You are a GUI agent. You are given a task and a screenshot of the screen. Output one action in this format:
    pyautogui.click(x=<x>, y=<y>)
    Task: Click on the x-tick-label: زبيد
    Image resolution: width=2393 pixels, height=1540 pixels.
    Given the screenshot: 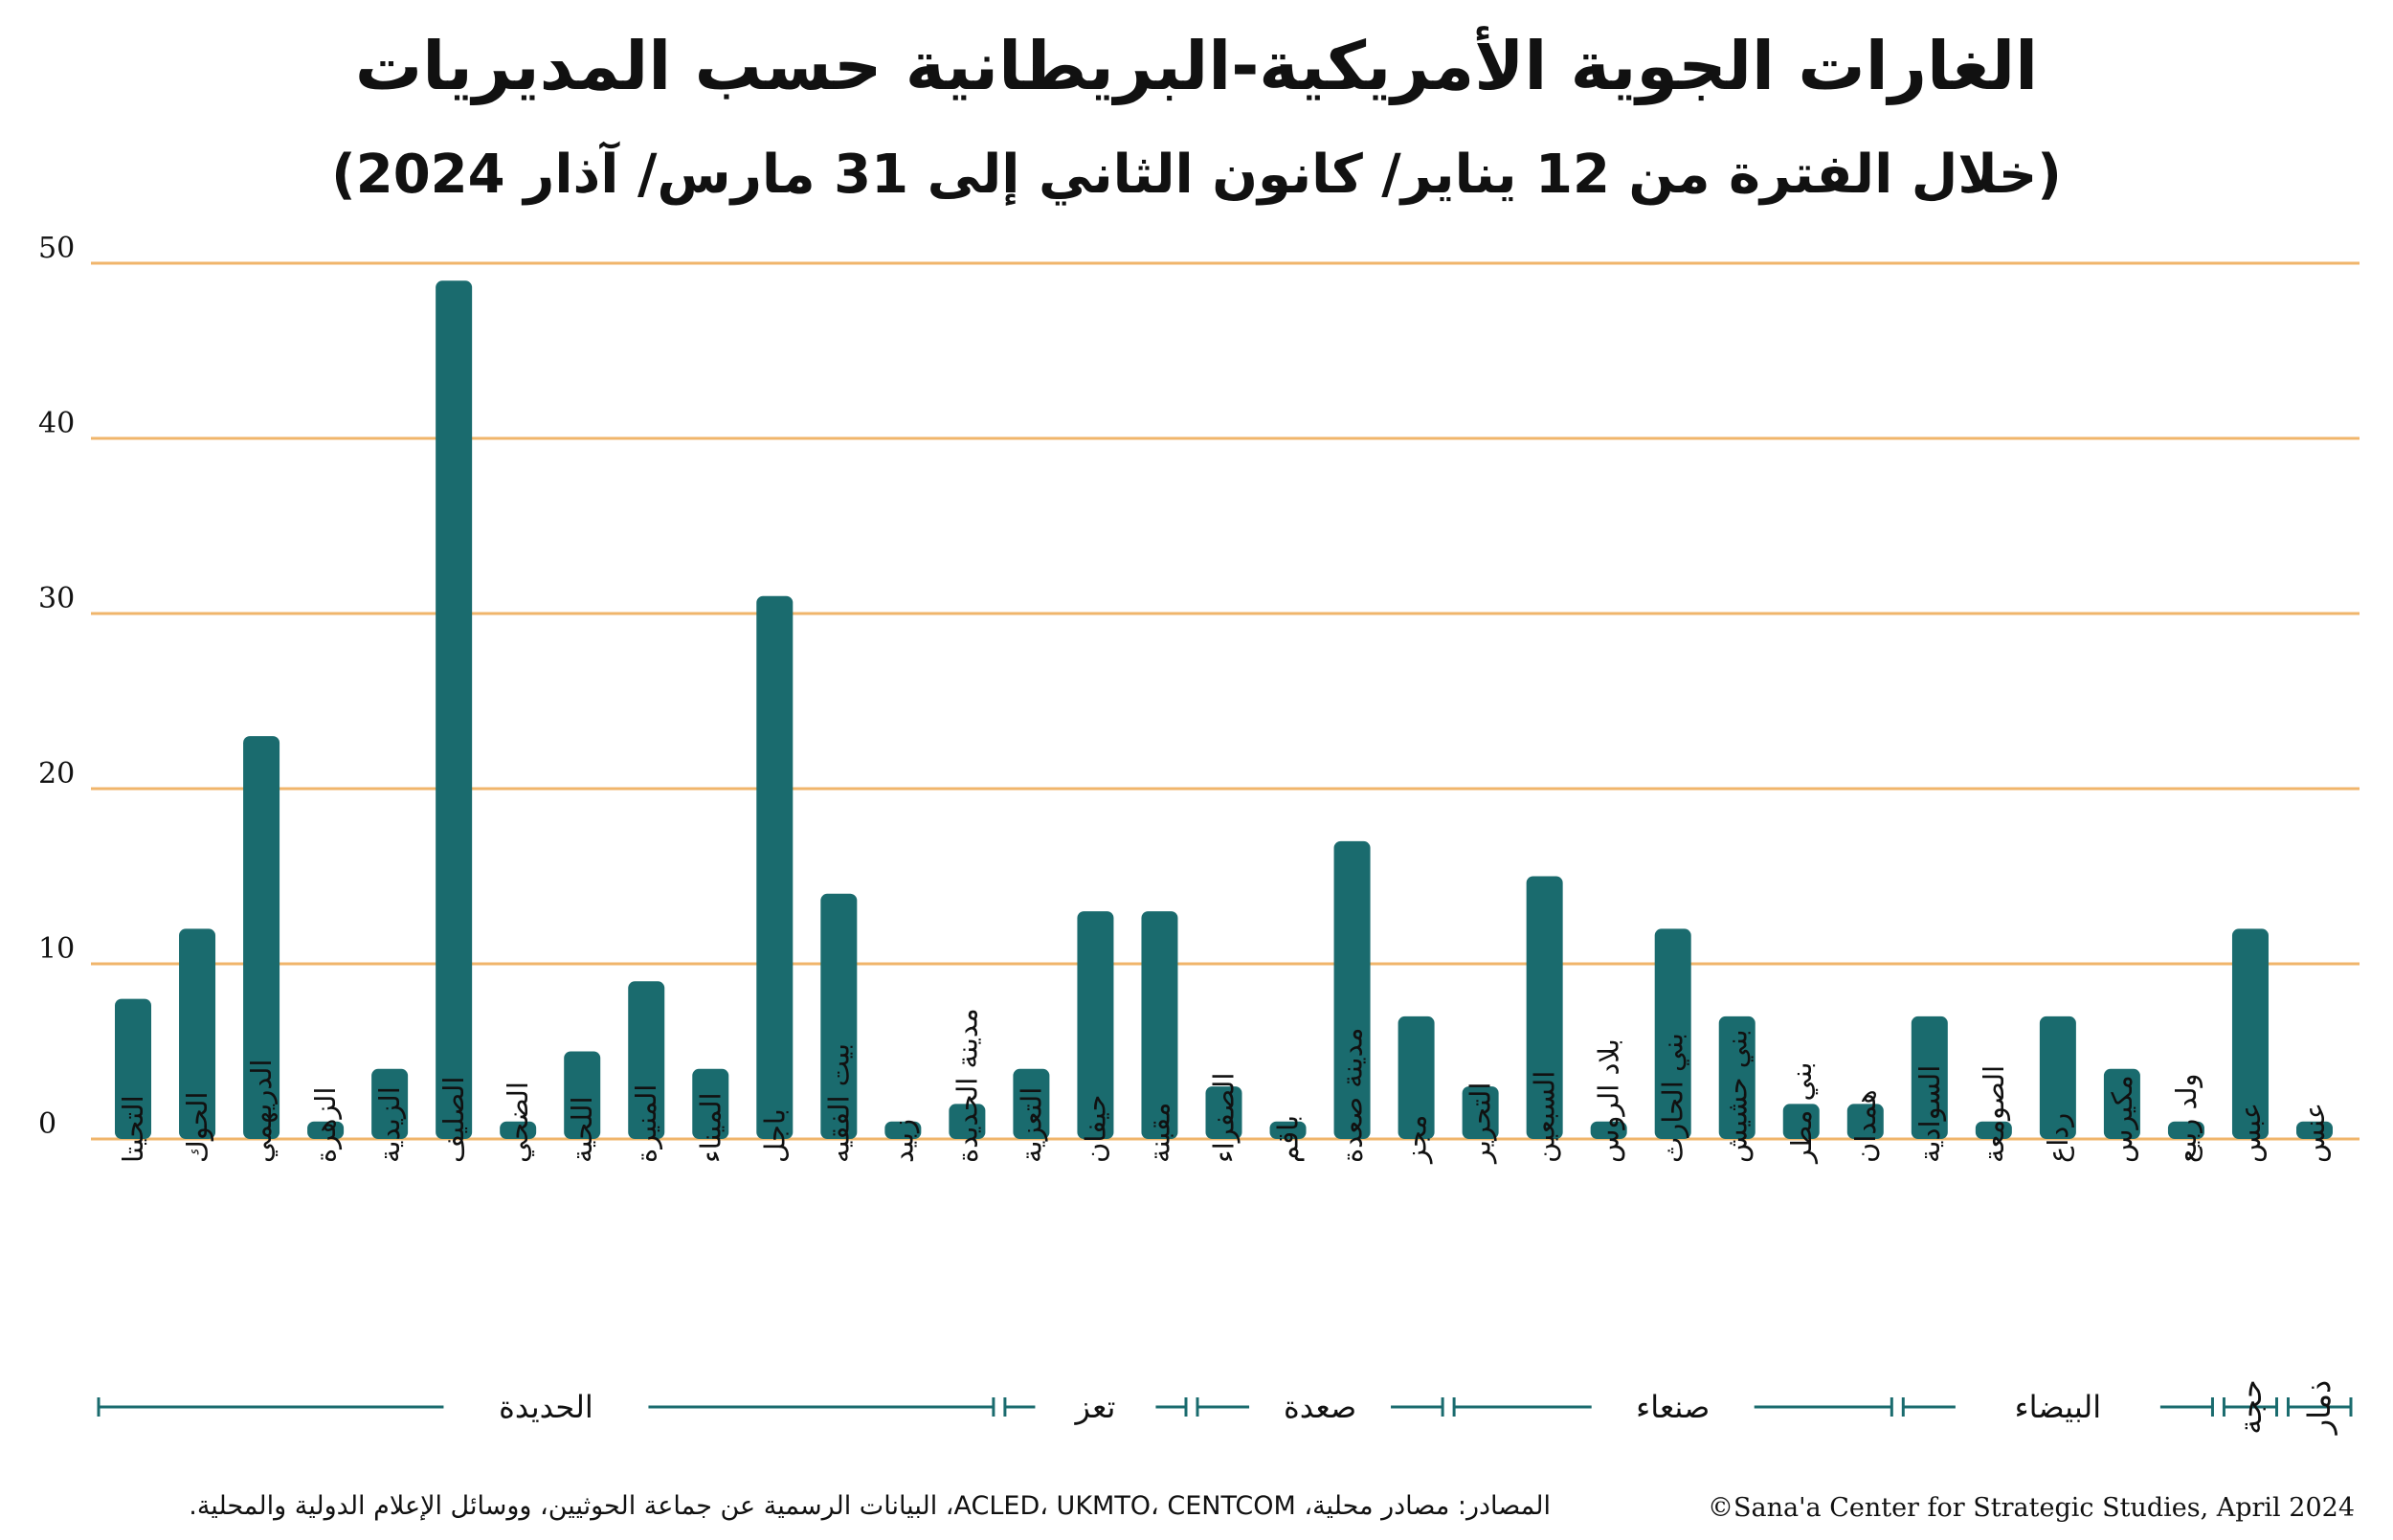 What is the action you would take?
    pyautogui.click(x=903, y=1141)
    